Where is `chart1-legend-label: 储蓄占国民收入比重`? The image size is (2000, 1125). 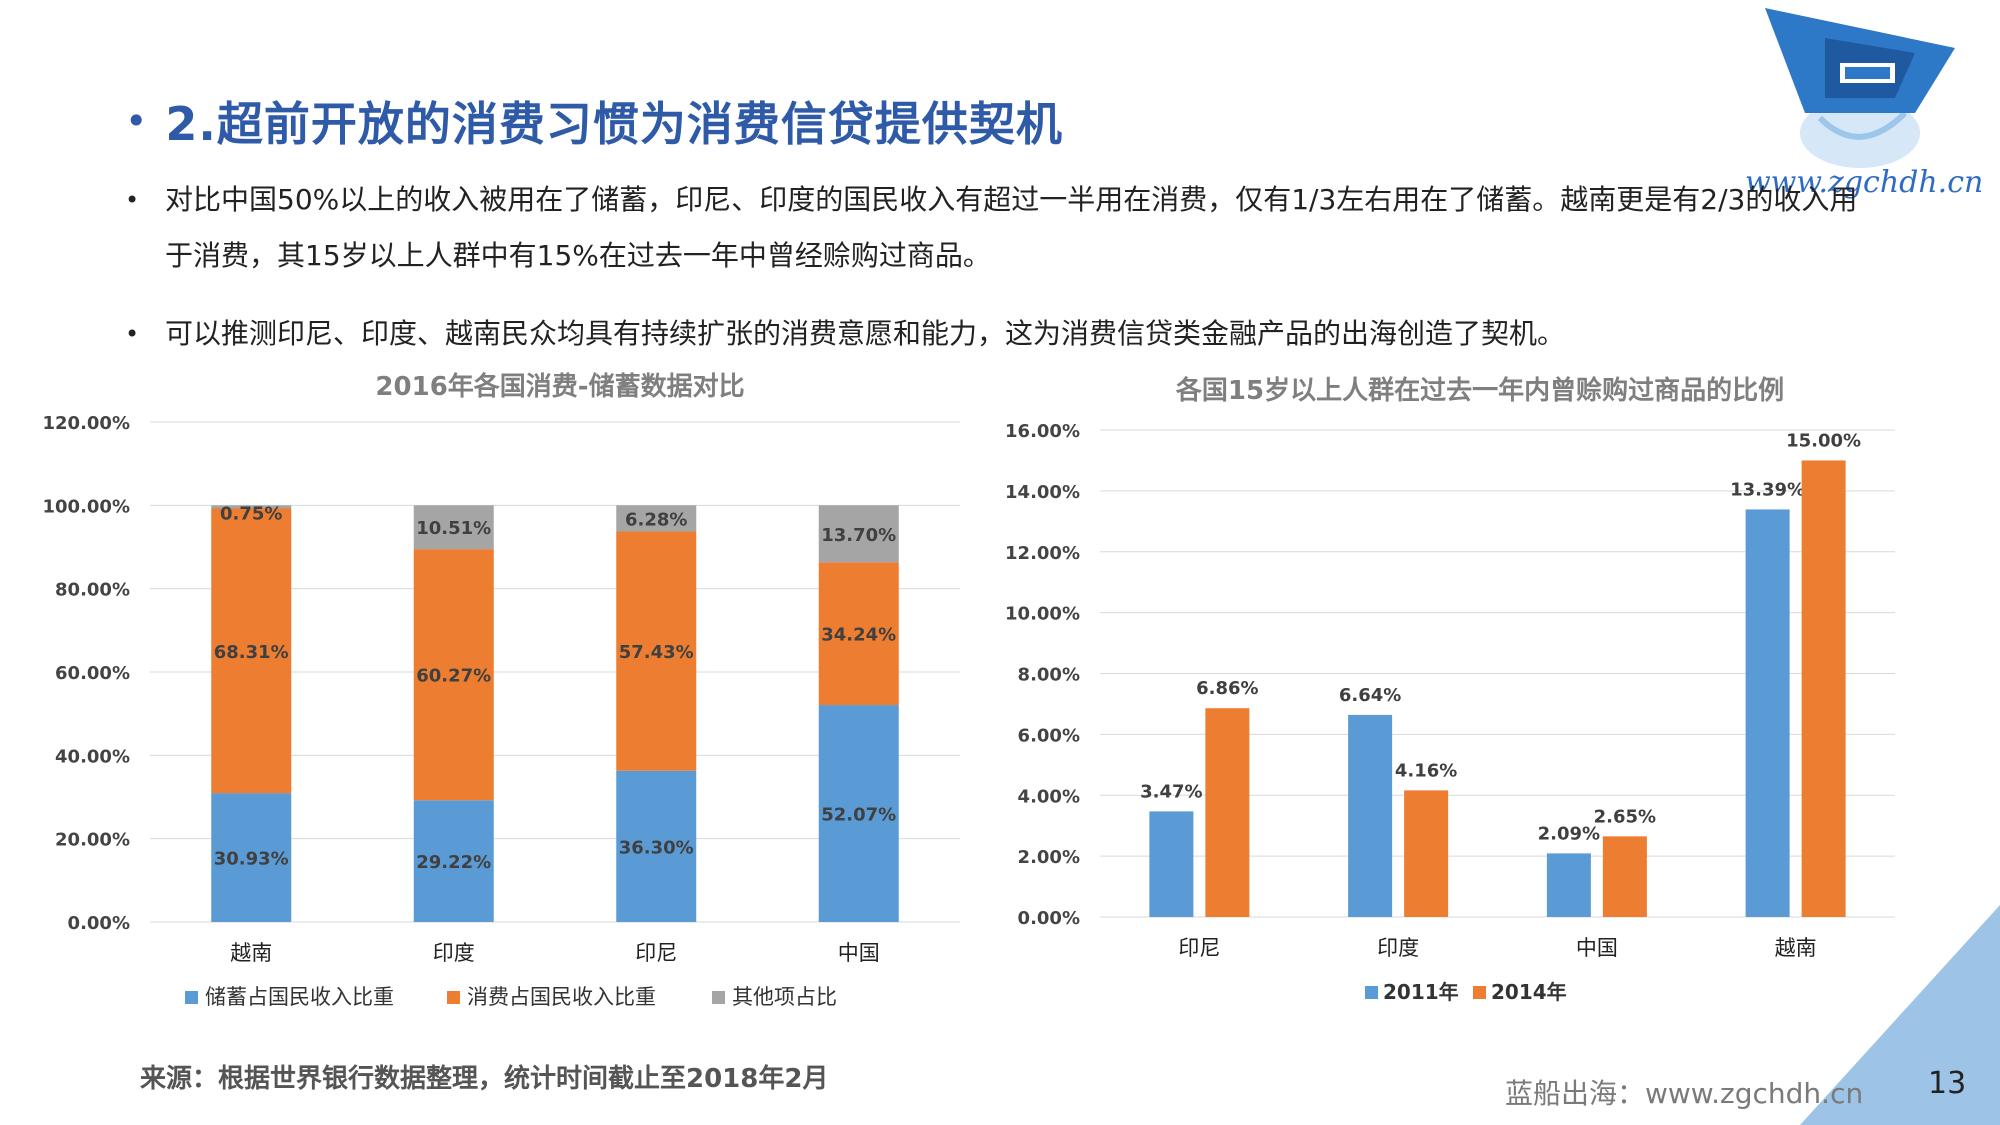
chart1-legend-label: 储蓄占国民收入比重 is located at coordinates (299, 997).